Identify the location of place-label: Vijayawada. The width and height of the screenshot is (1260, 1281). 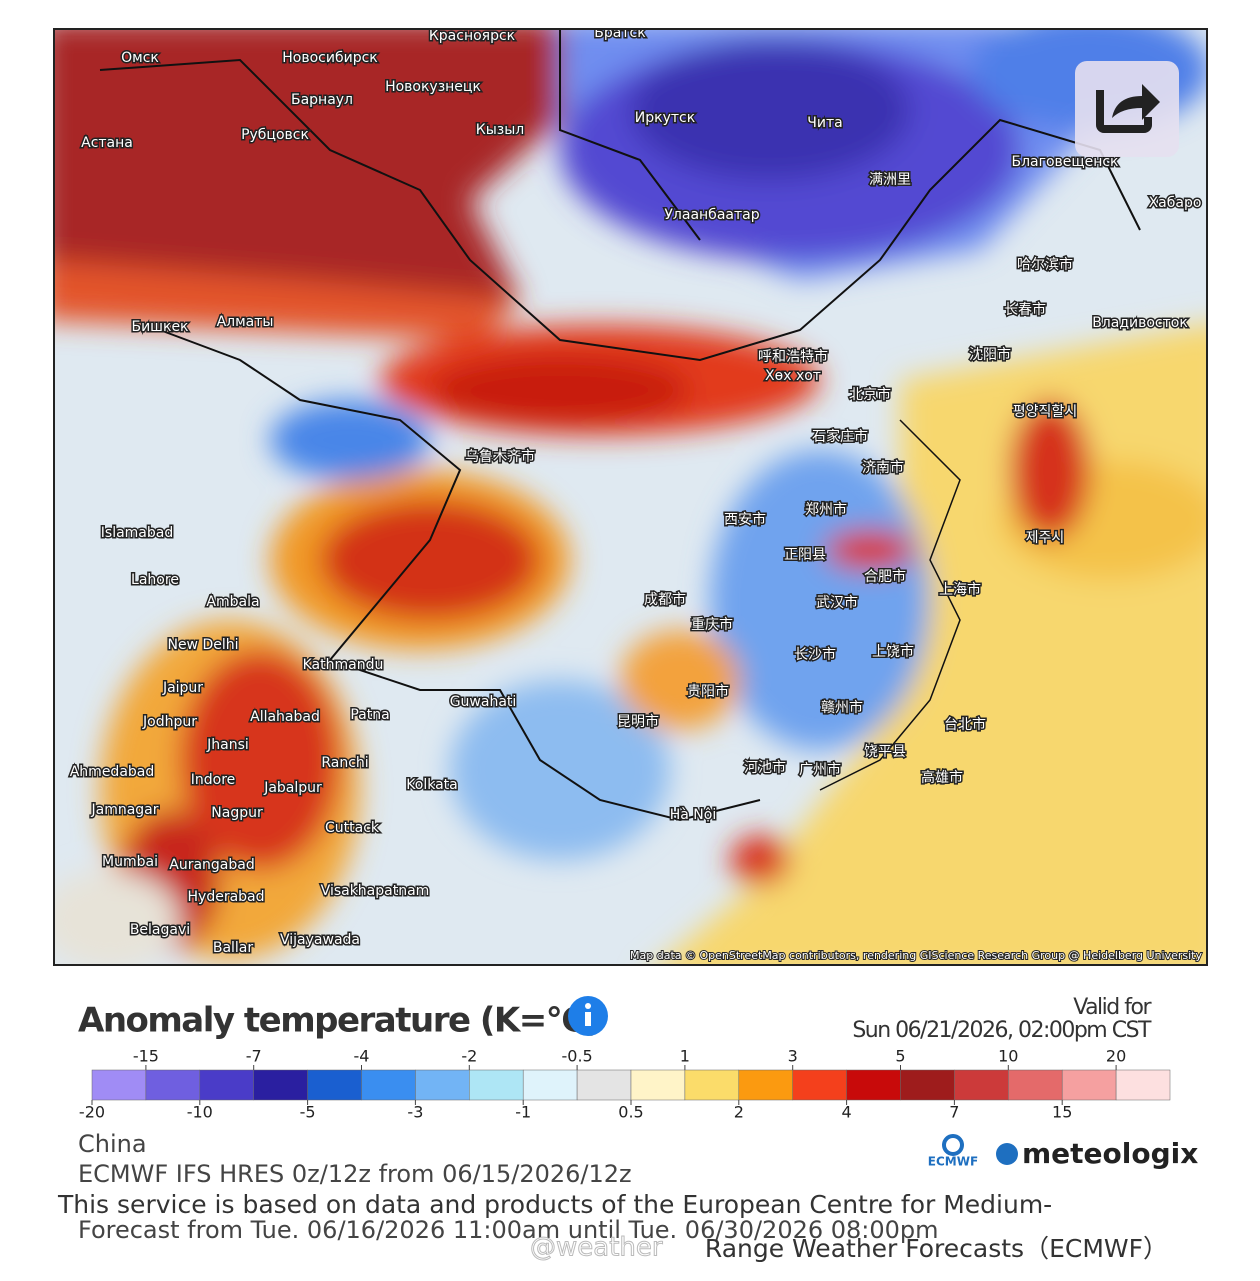
(320, 940).